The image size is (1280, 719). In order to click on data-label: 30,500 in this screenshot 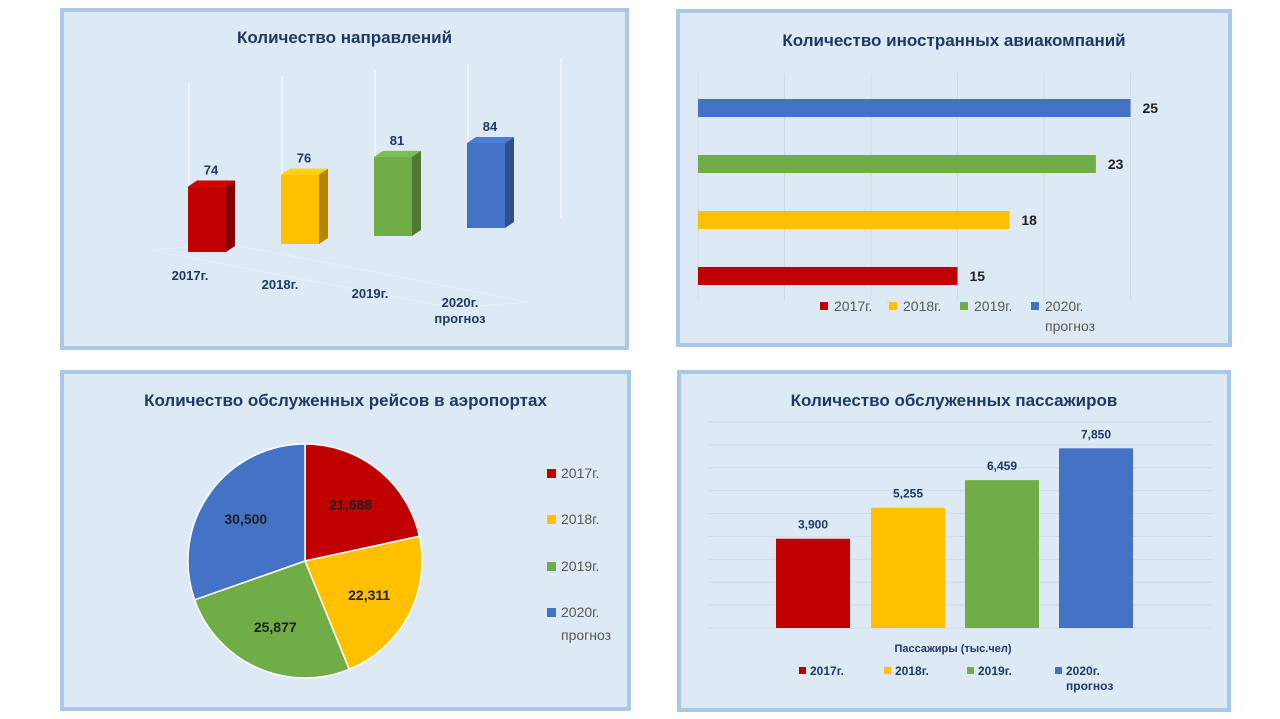, I will do `click(245, 519)`.